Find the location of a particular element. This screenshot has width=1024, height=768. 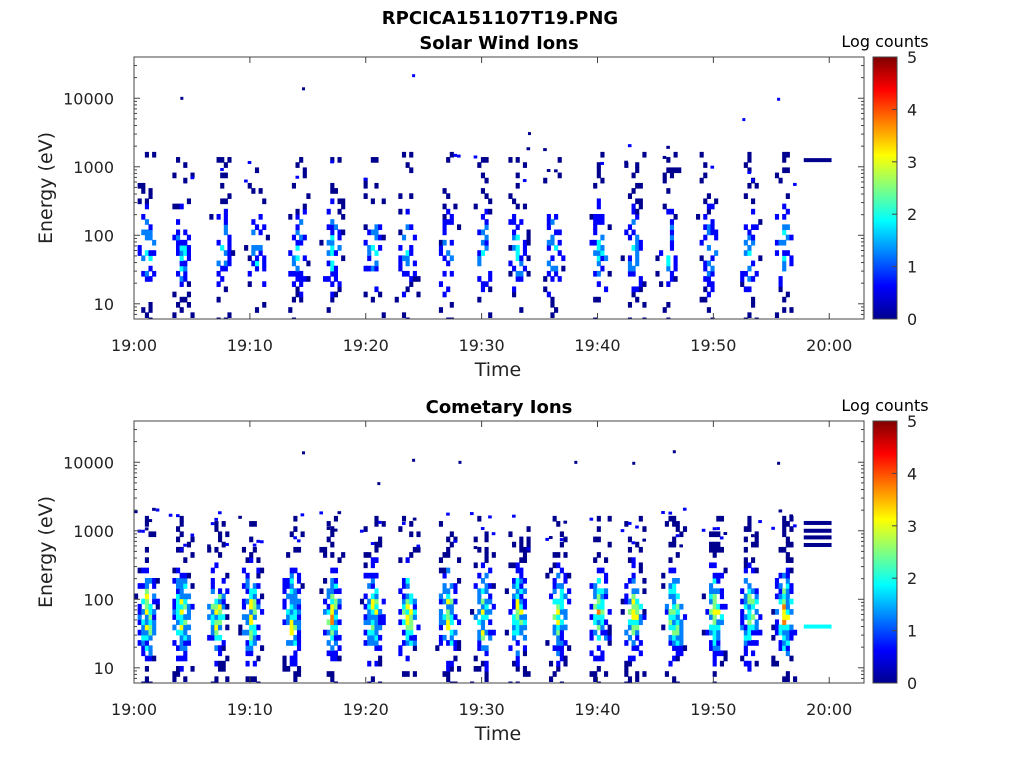

colorbar is located at coordinates (885, 188).